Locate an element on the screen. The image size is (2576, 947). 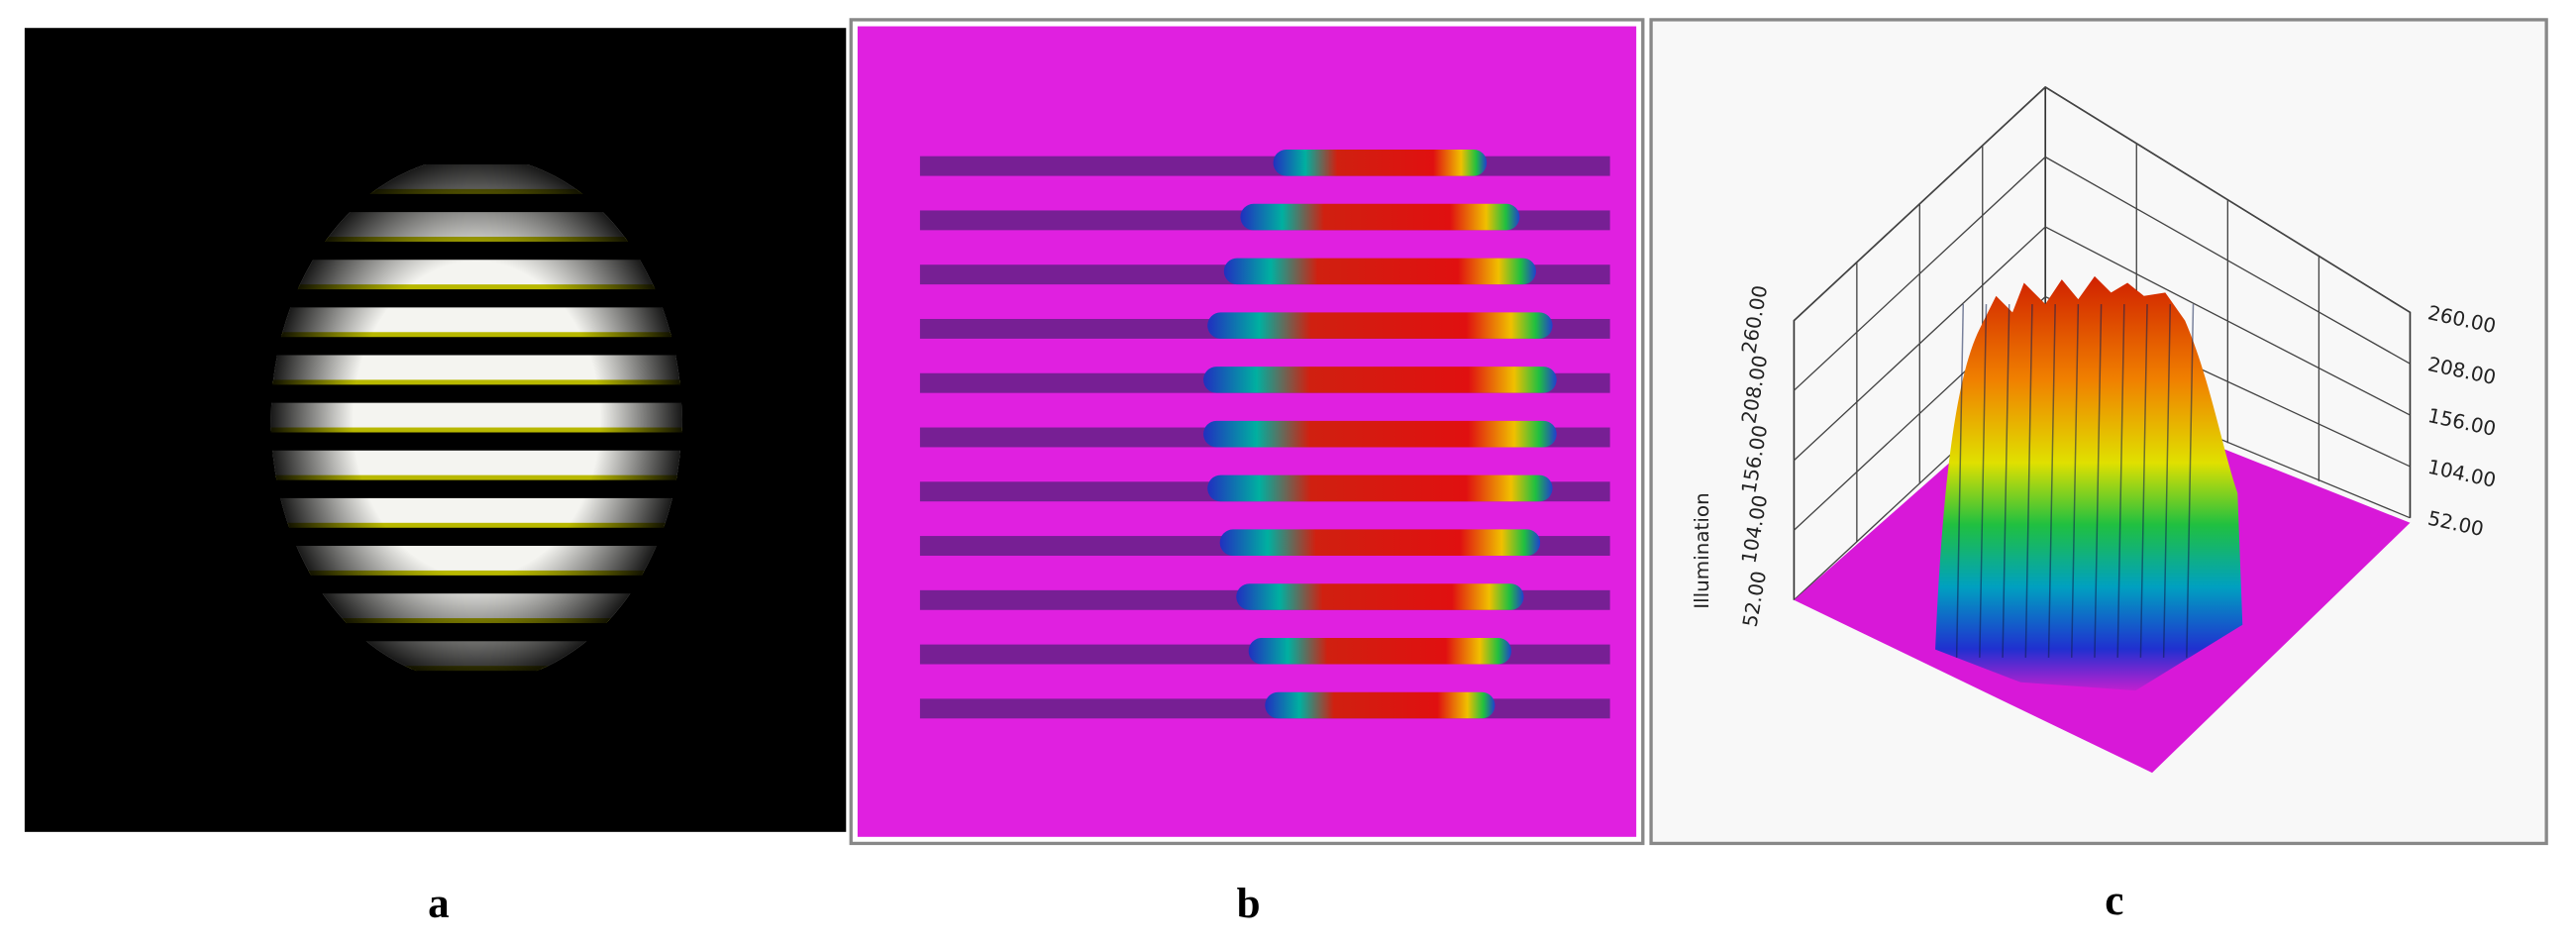
axis-title: Illumination is located at coordinates (1702, 550).